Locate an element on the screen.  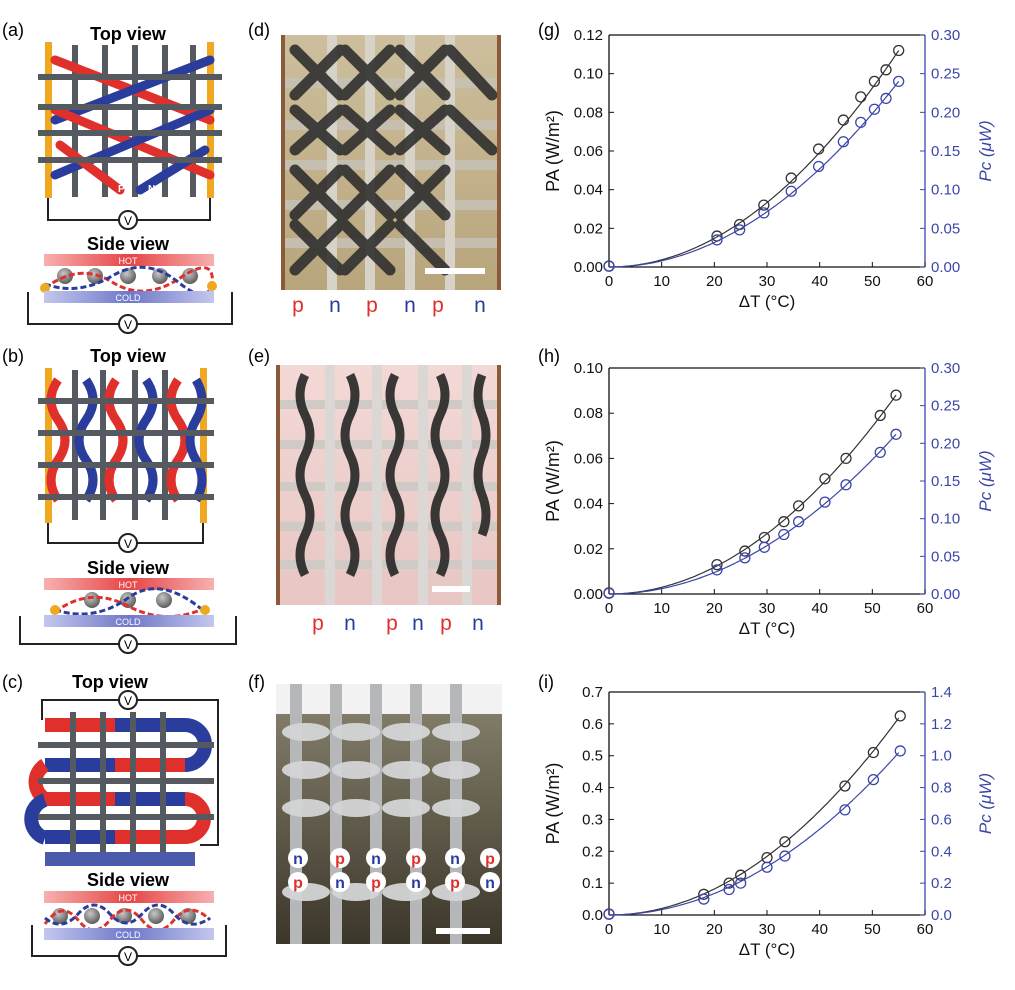
cold-label: COLD is located at coordinates (128, 298).